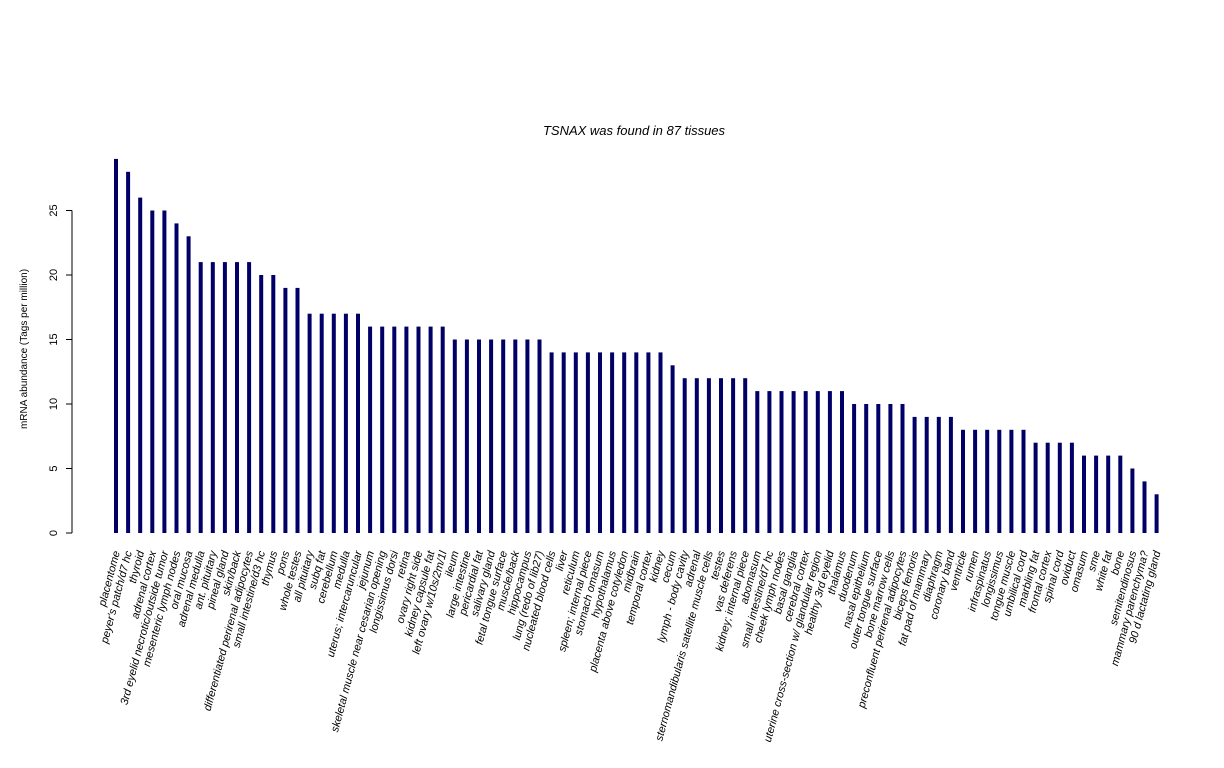 The height and width of the screenshot is (768, 1224). Describe the element at coordinates (54, 468) in the screenshot. I see `y-tick-label: 5` at that location.